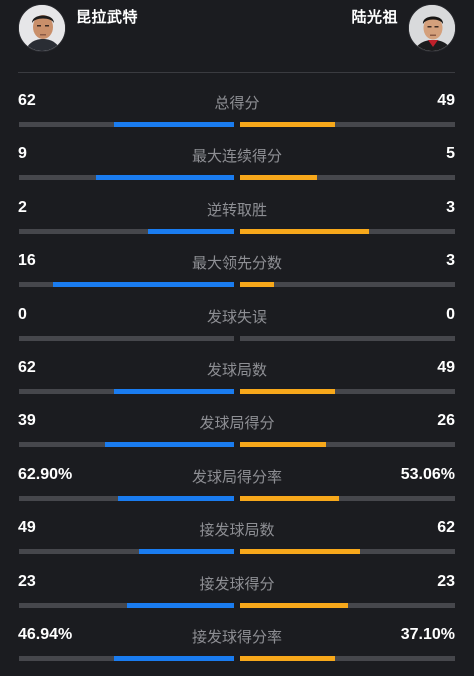  I want to click on right-stat-value: 62, so click(446, 528).